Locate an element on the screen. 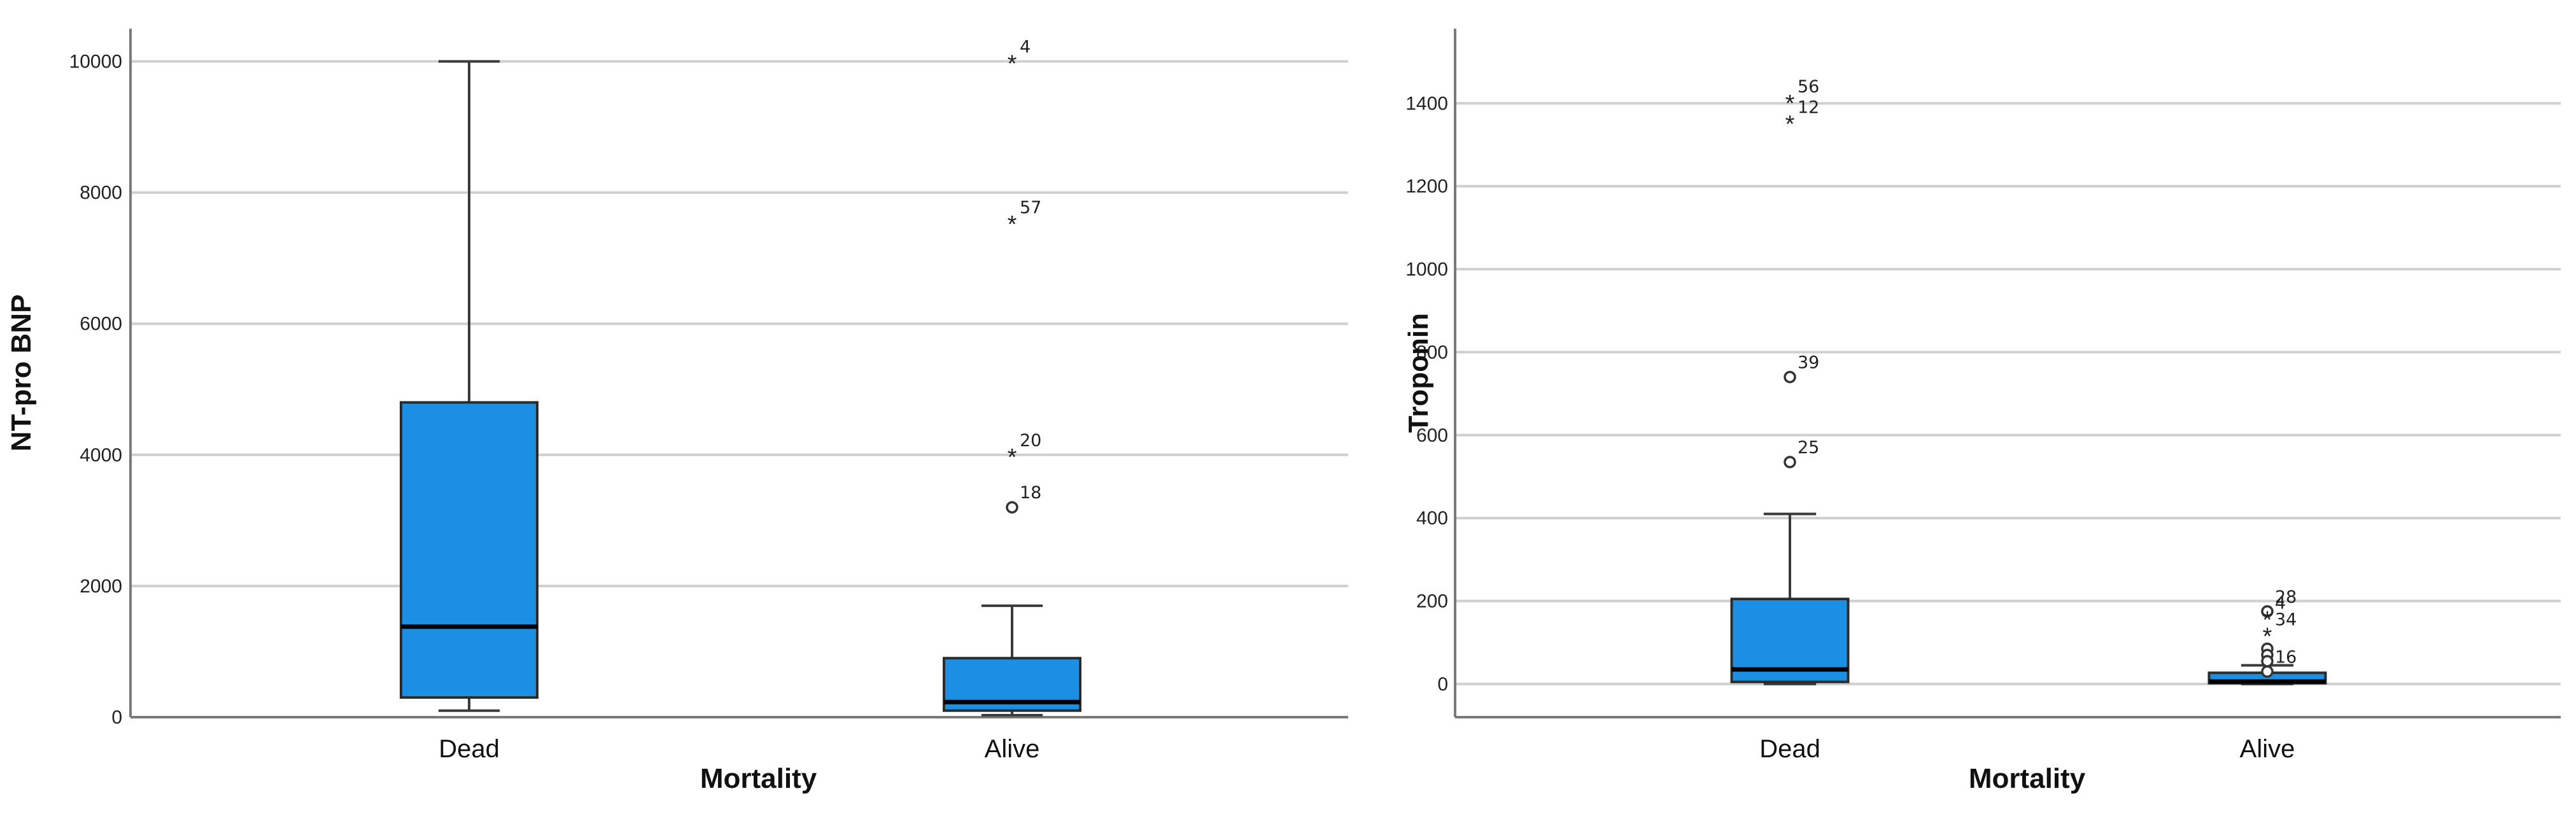 This screenshot has height=819, width=2576. y-tick-label: 1200 is located at coordinates (1427, 186).